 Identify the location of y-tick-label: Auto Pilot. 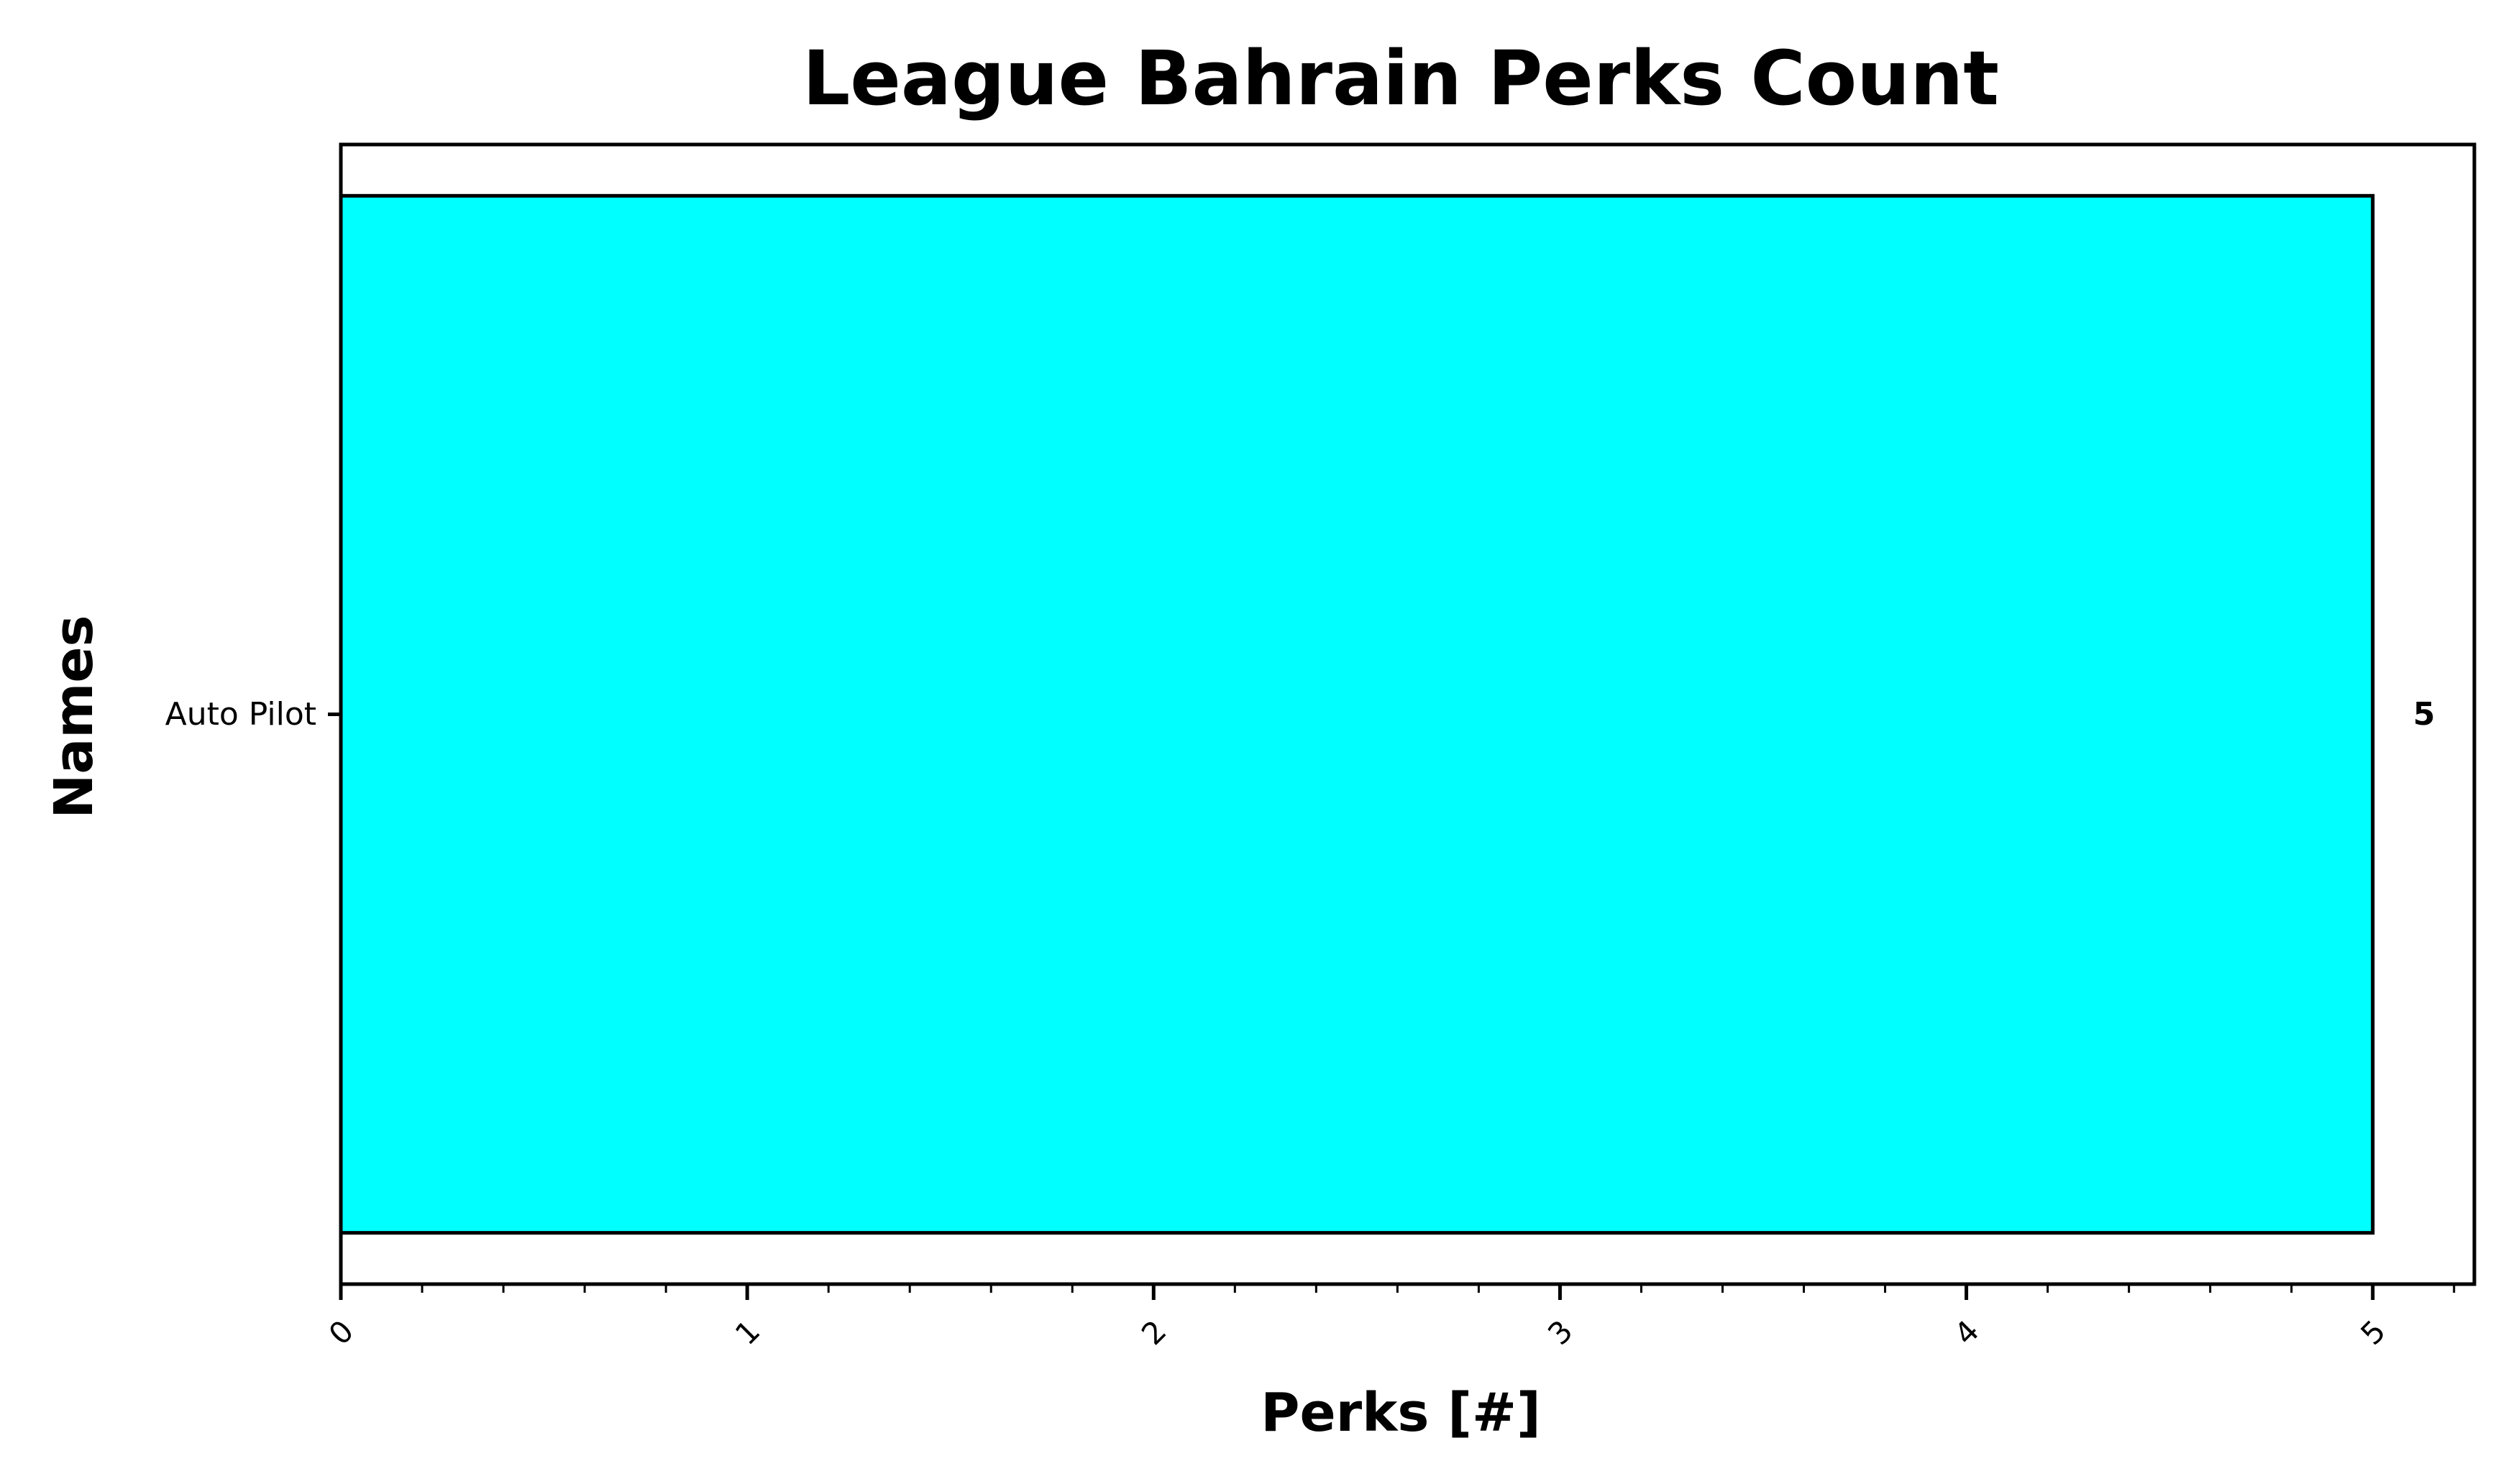
(240, 714).